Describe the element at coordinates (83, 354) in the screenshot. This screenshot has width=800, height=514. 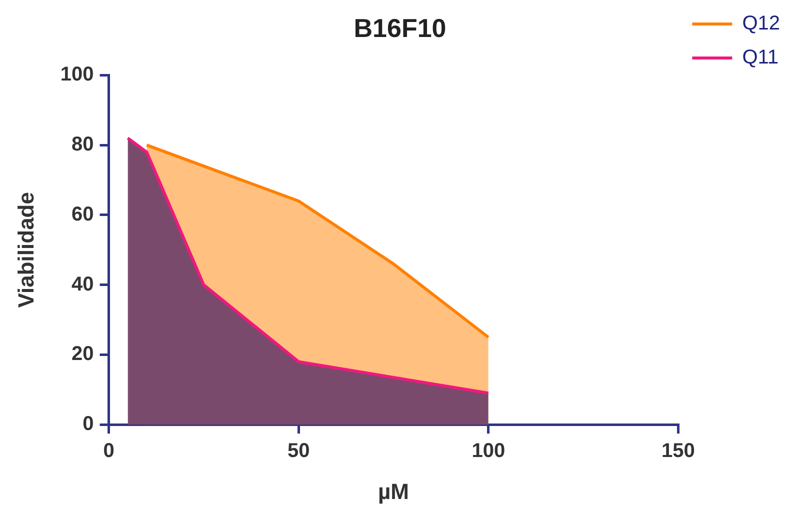
I see `y-tick-label: 20` at that location.